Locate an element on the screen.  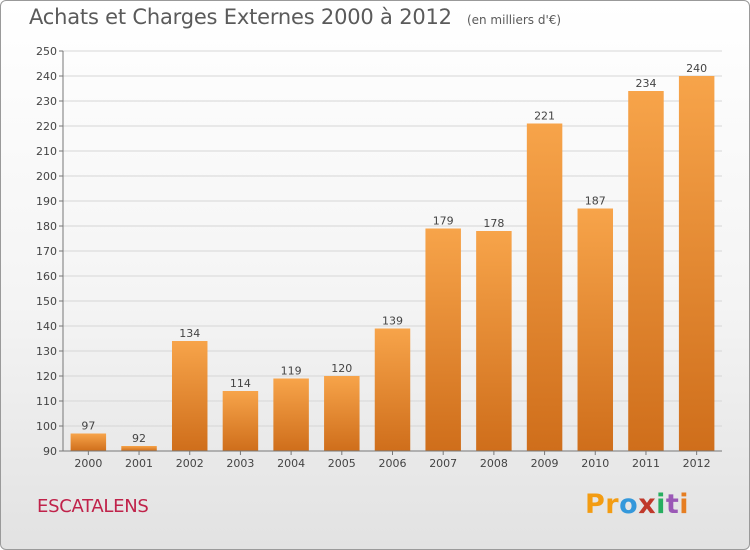
value-label-2004: 119 is located at coordinates (291, 371).